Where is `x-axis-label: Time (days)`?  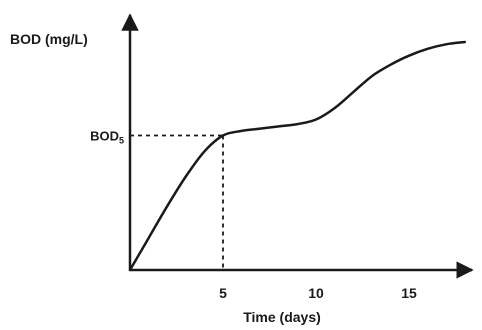 x-axis-label: Time (days) is located at coordinates (282, 317).